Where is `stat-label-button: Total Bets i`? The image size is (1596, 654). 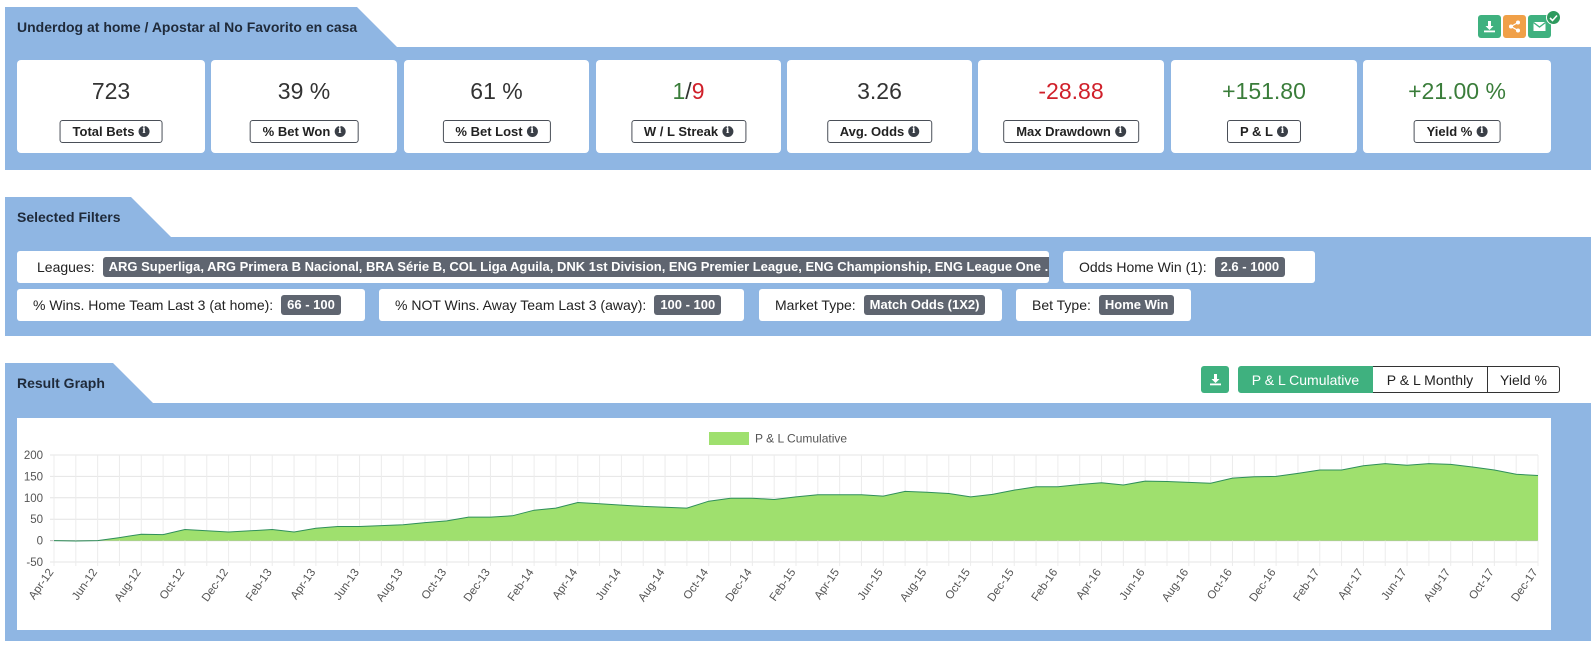
stat-label-button: Total Bets i is located at coordinates (111, 131).